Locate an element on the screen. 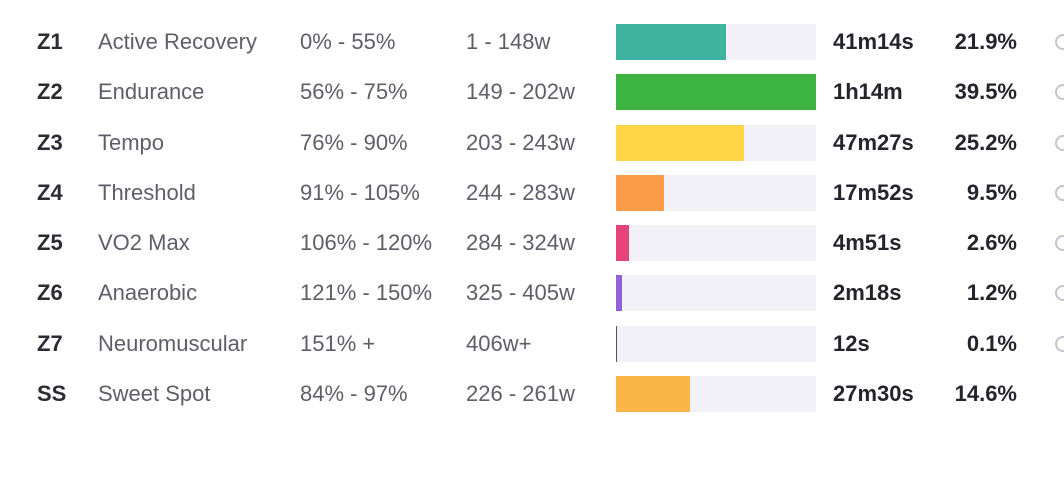  zone-time: 27m30s is located at coordinates (873, 394).